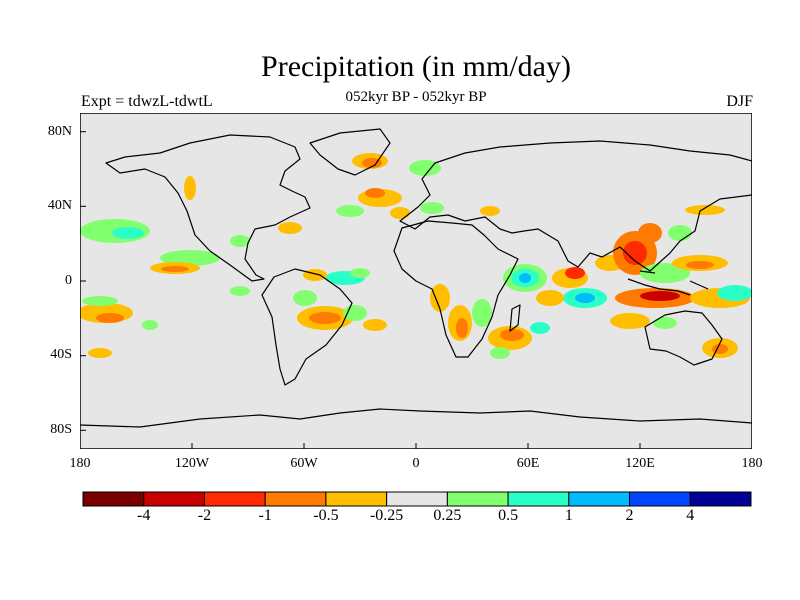  I want to click on colorbar-label: 1, so click(568, 515).